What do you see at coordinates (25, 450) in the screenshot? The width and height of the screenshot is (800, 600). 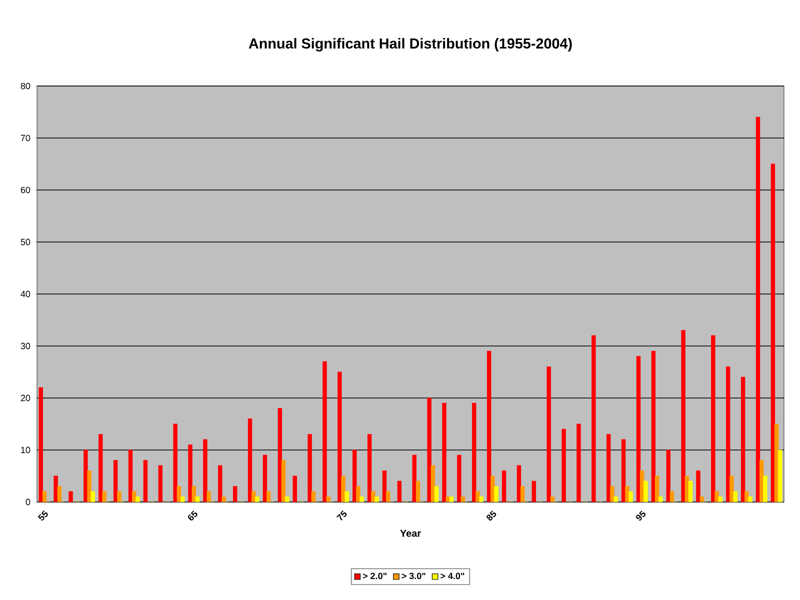 I see `y-tick-label: 10` at bounding box center [25, 450].